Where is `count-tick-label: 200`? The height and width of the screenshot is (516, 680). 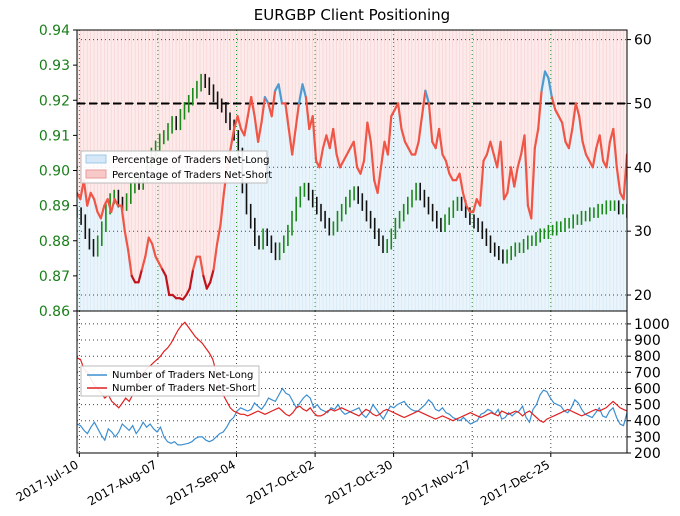 count-tick-label: 200 is located at coordinates (647, 454).